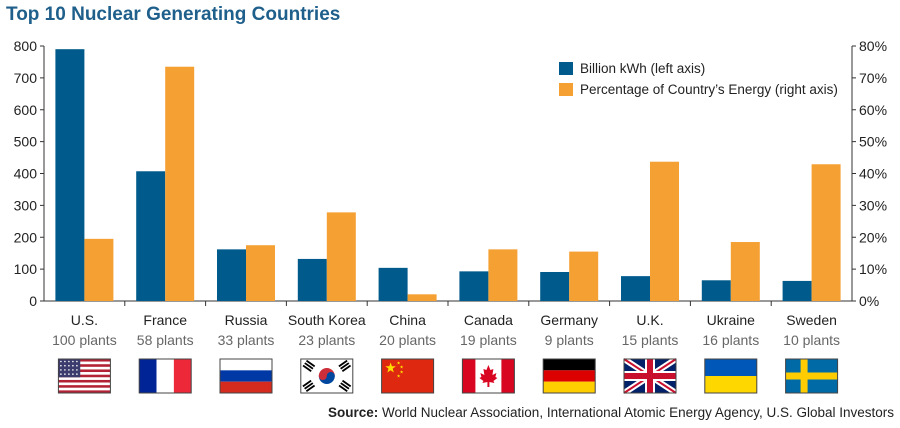 The image size is (900, 428). What do you see at coordinates (26, 46) in the screenshot?
I see `left-tick-label: 800` at bounding box center [26, 46].